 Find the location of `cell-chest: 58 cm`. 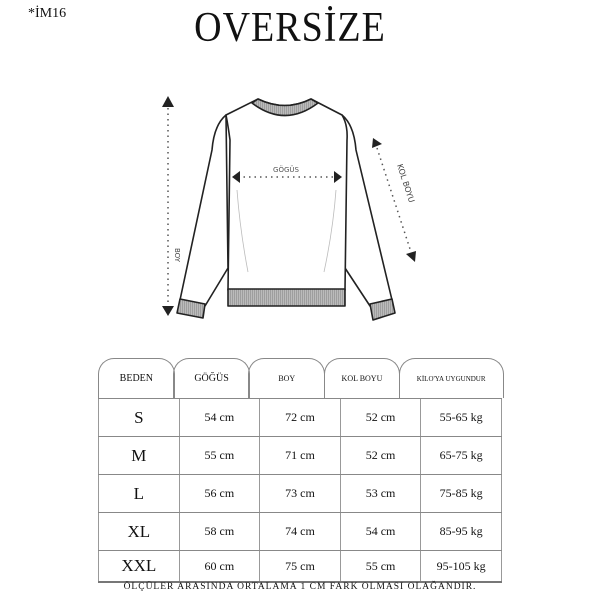

cell-chest: 58 cm is located at coordinates (219, 531).